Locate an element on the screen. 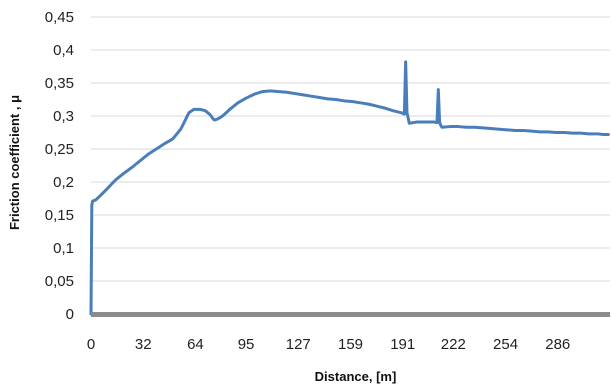 The image size is (612, 387). x-tick-label: 64 is located at coordinates (195, 344).